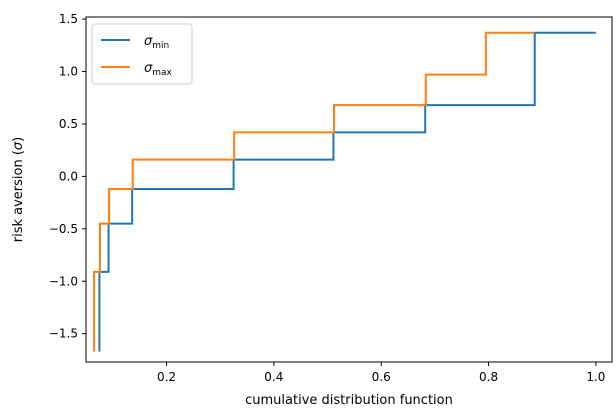  I want to click on y-tick-label: −0.5, so click(63, 229).